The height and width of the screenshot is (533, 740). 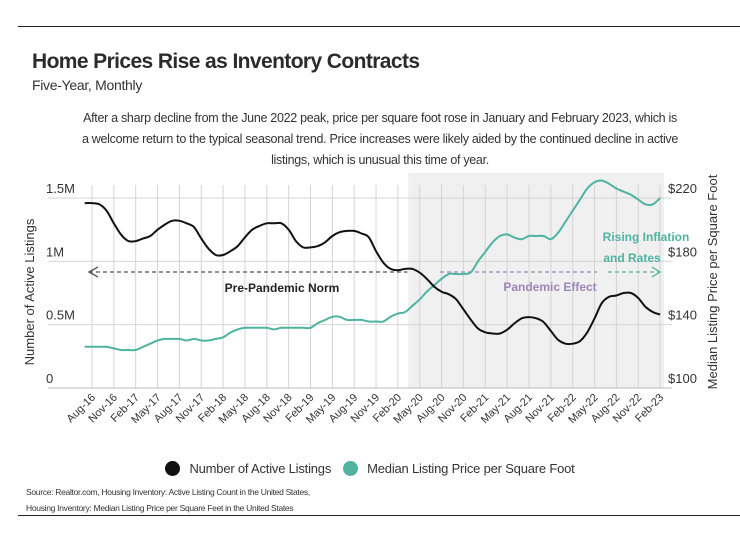 What do you see at coordinates (712, 281) in the screenshot?
I see `right-axis-title: Median Listing Price per Square Foot` at bounding box center [712, 281].